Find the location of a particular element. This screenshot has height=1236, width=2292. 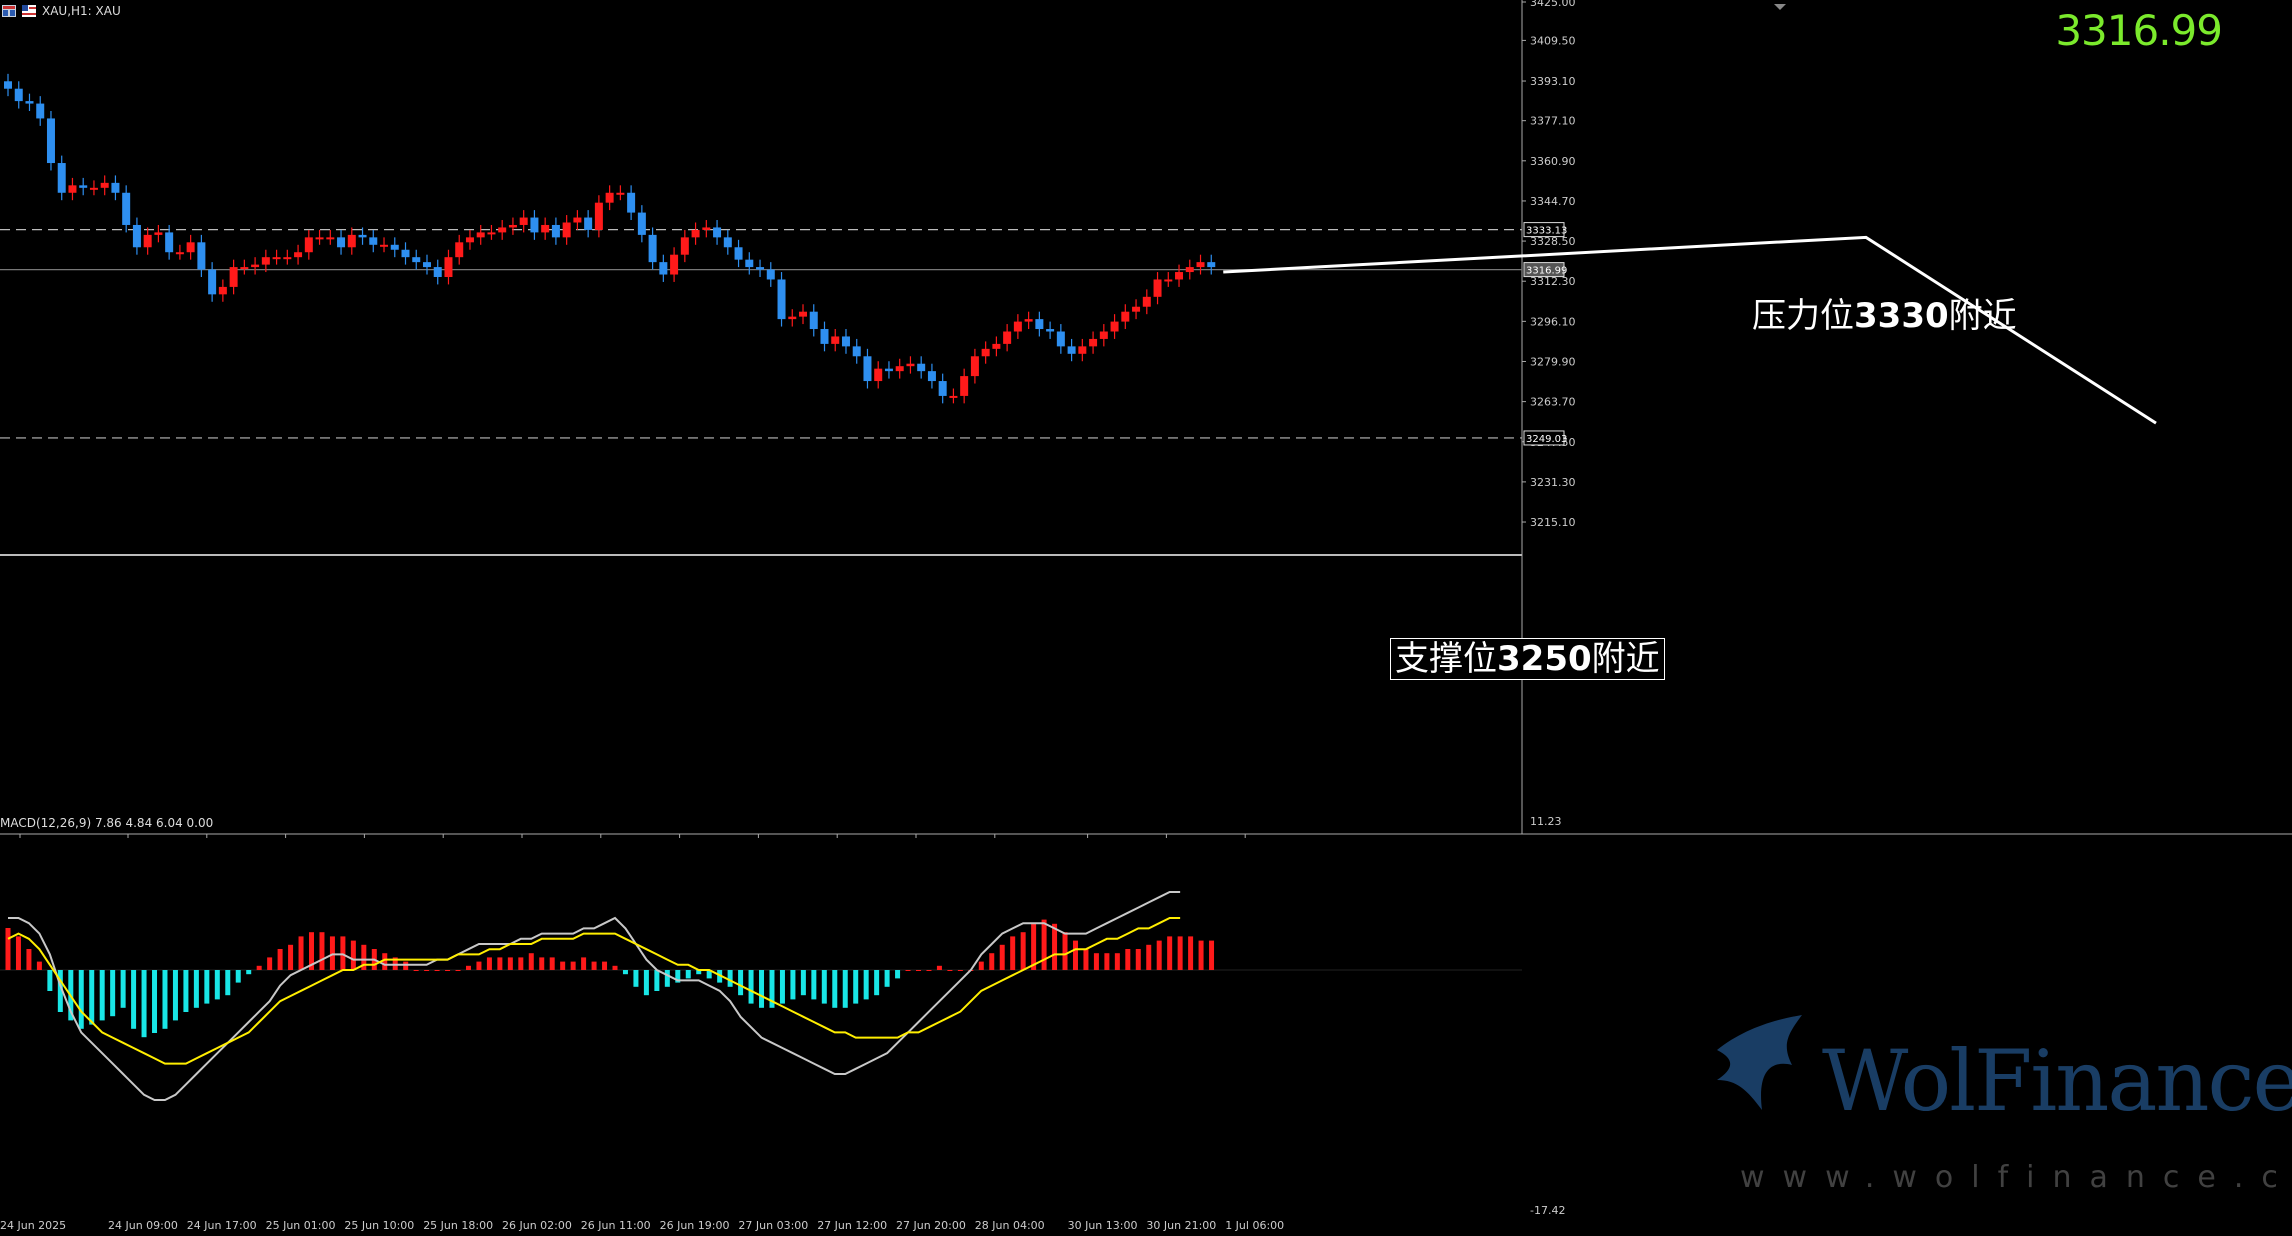

time-tick-label: 26 Jun 11:00 is located at coordinates (616, 1225).